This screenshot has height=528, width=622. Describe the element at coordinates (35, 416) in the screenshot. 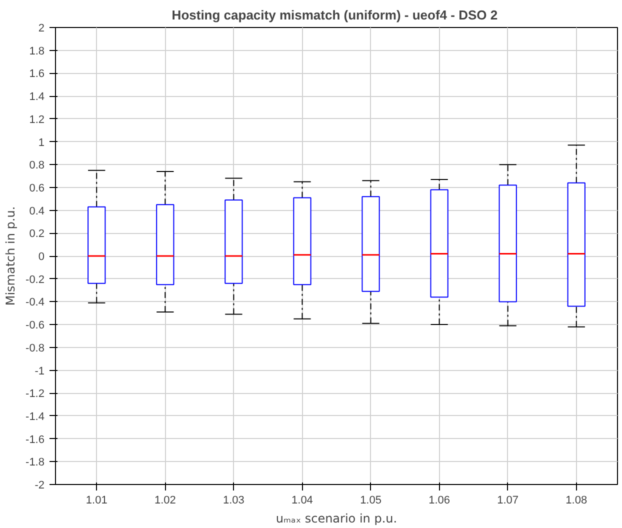

I see `y-tick-label: -1.4` at that location.